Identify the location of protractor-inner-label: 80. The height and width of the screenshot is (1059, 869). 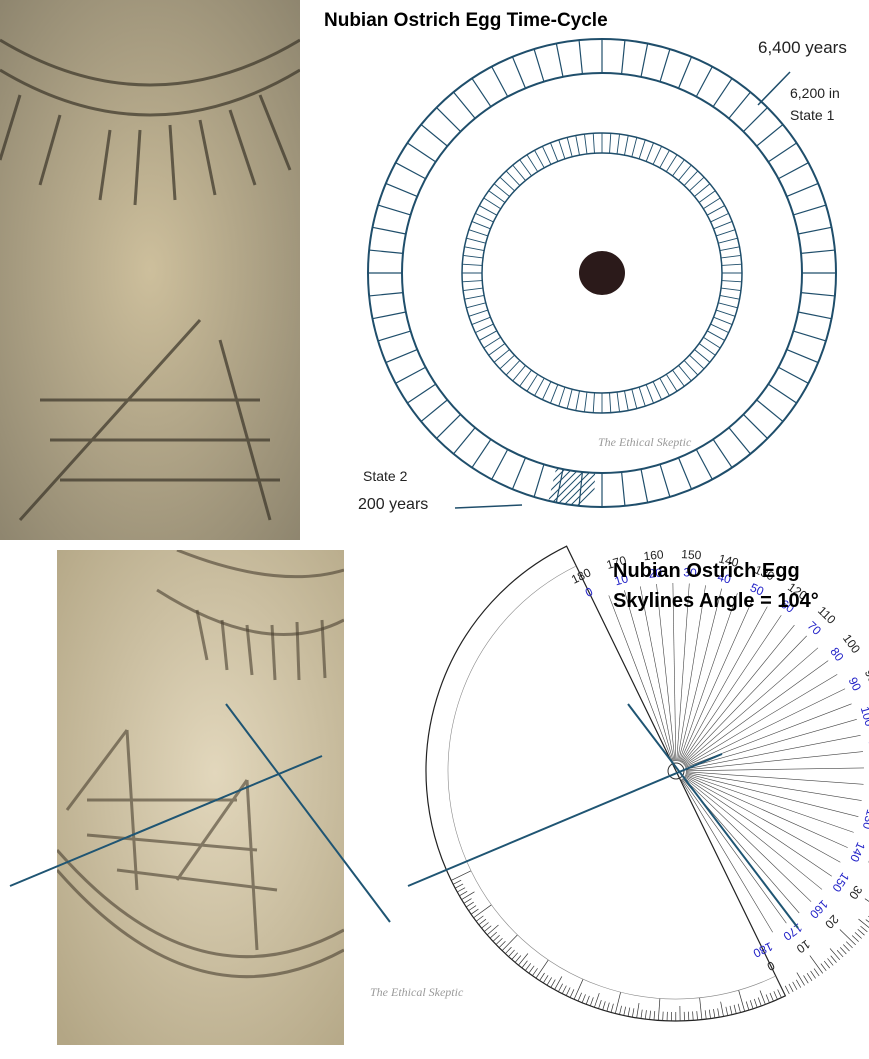
(836, 654).